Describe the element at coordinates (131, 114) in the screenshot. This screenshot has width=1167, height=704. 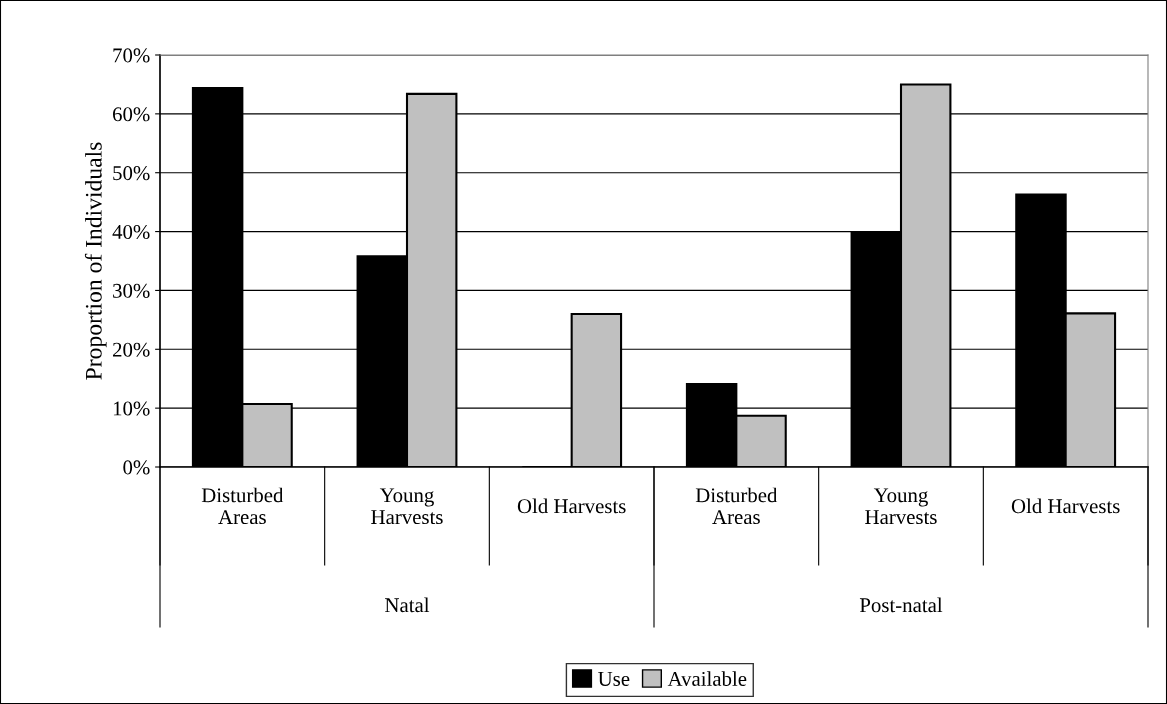
I see `y-tick-label: 60%` at that location.